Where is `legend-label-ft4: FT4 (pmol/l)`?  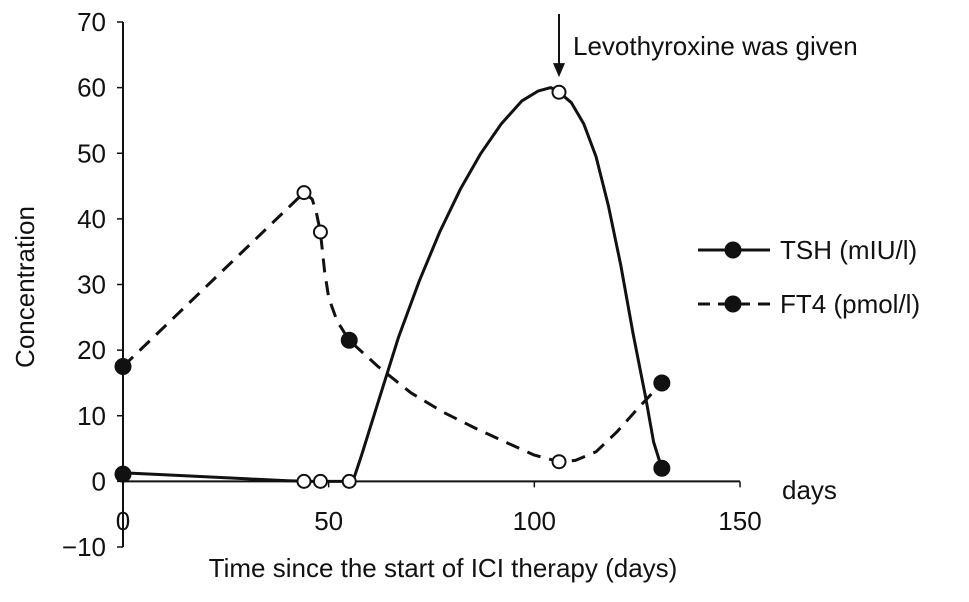 legend-label-ft4: FT4 (pmol/l) is located at coordinates (850, 304).